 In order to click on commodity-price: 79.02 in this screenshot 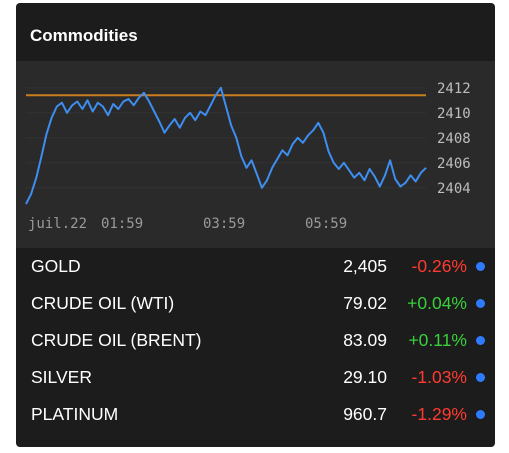, I will do `click(365, 303)`.